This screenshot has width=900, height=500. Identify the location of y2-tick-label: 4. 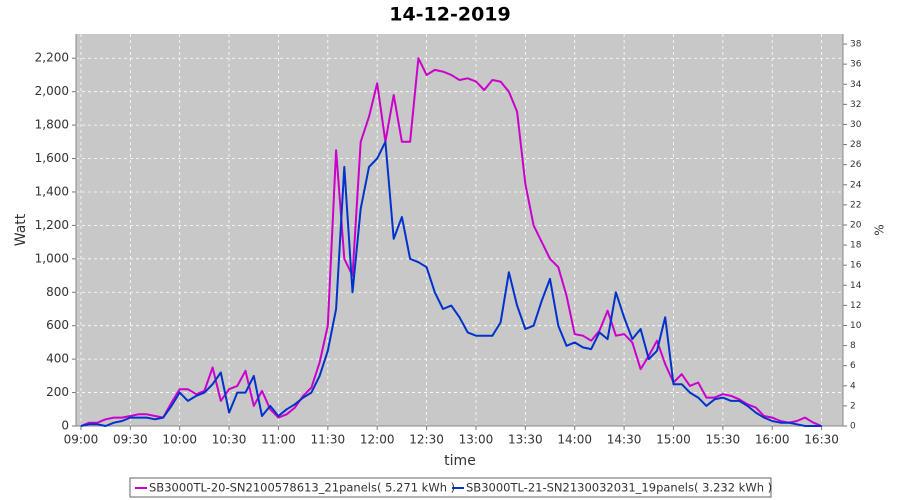
(853, 386).